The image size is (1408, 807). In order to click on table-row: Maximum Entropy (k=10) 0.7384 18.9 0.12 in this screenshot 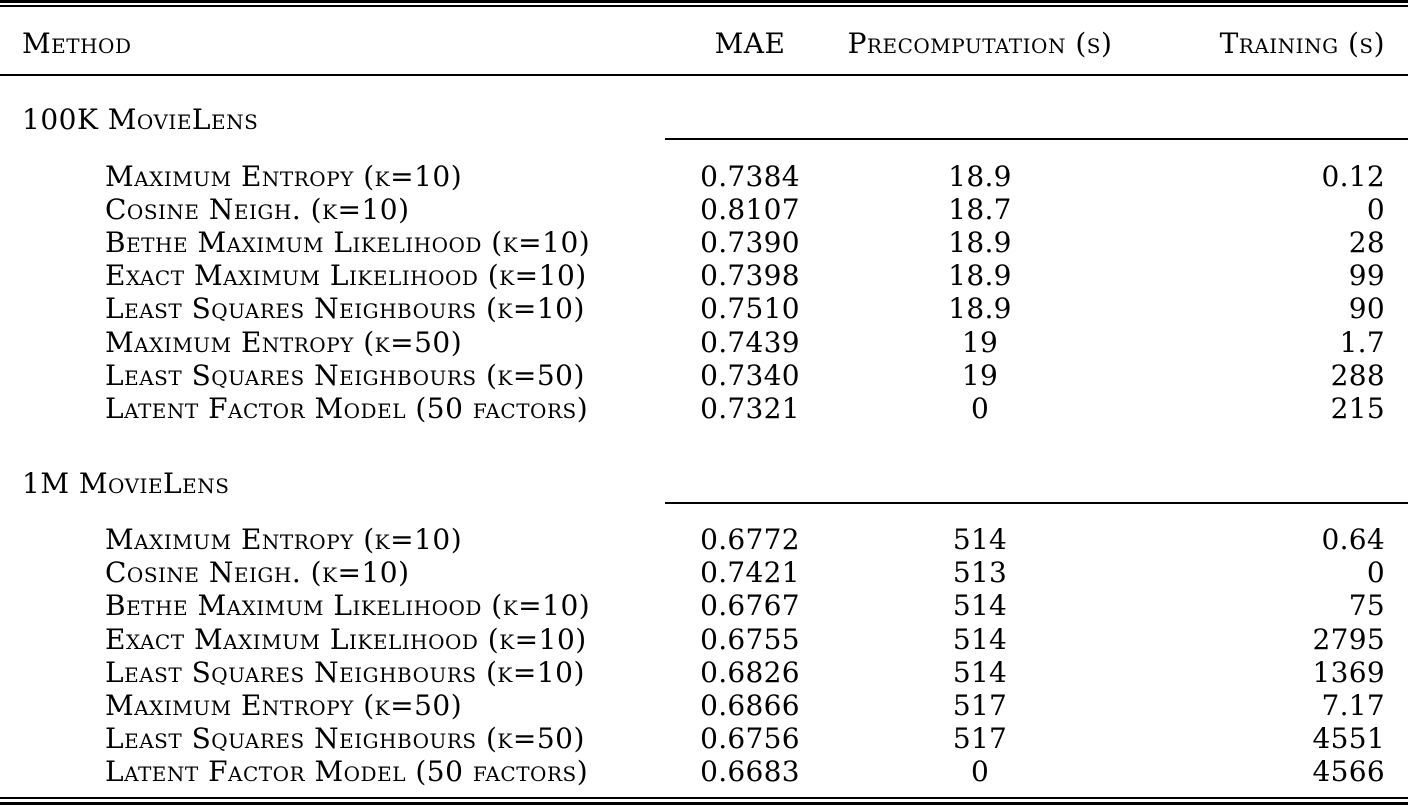, I will do `click(704, 176)`.